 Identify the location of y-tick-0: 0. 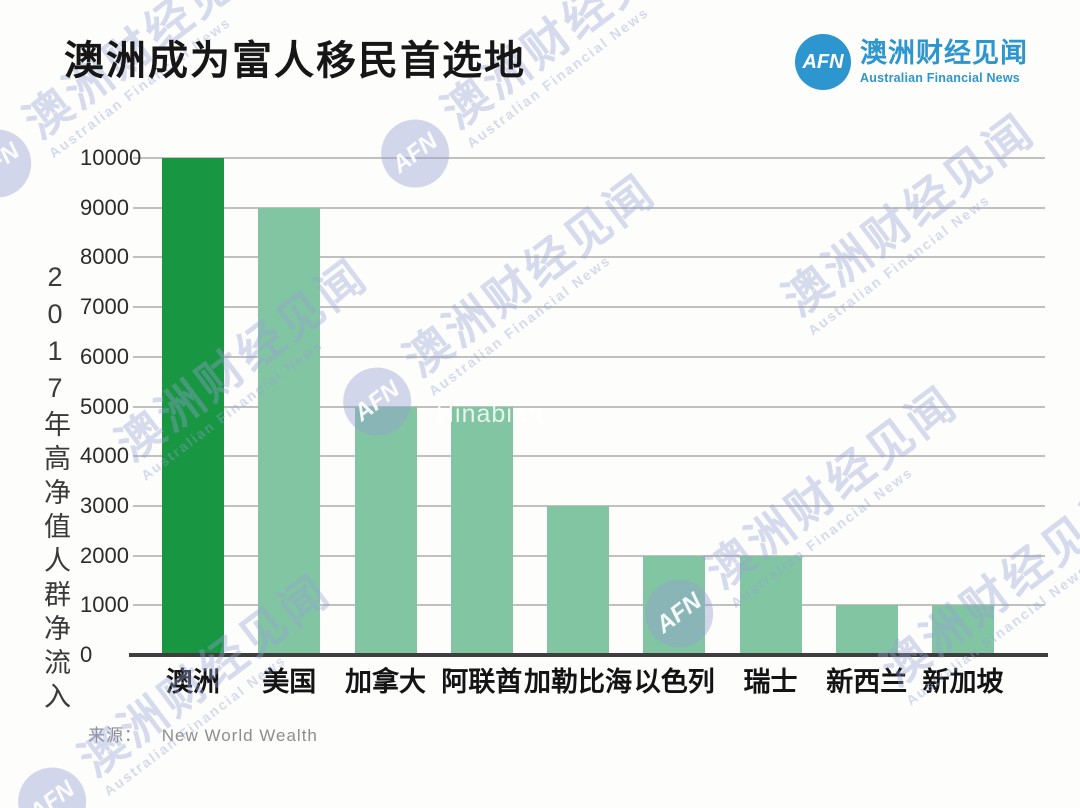
(86, 654).